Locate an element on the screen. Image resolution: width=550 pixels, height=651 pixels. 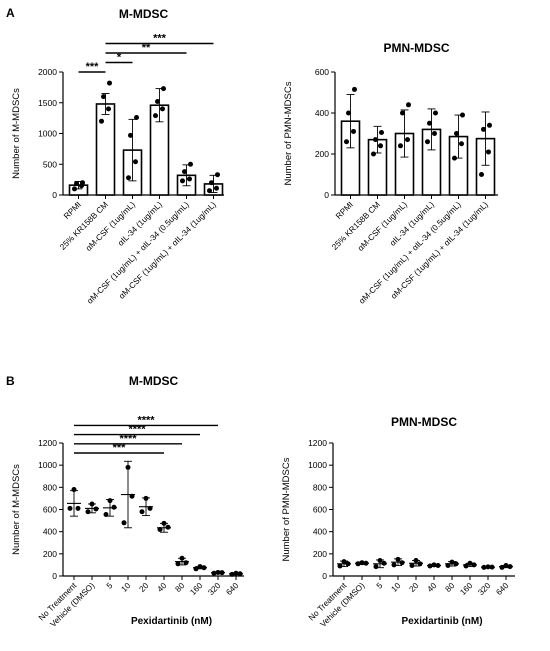
x-tick-label: αM-CSF (1ug/mL) + αIL-34 (1ug/mL) is located at coordinates (167, 250).